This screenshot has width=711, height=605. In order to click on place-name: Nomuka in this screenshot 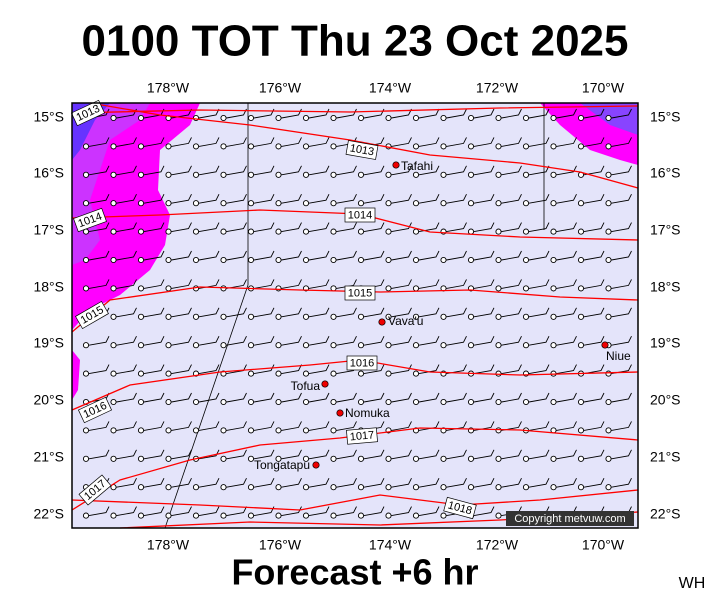, I will do `click(367, 413)`.